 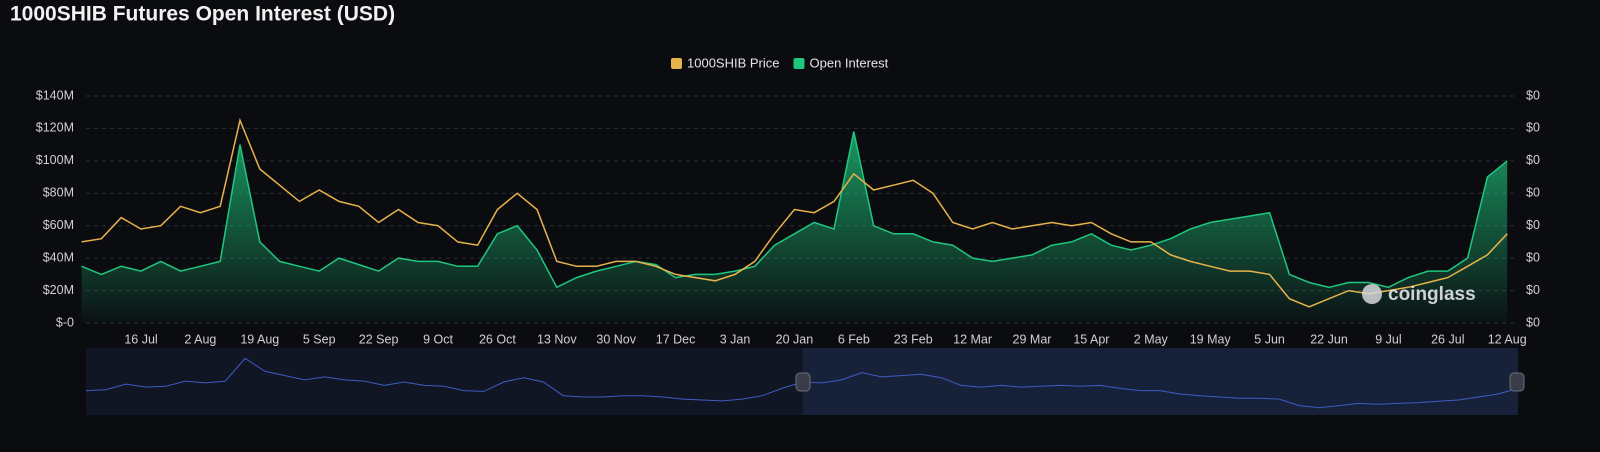 I want to click on x-tick-label: 5 Jun, so click(x=1269, y=339).